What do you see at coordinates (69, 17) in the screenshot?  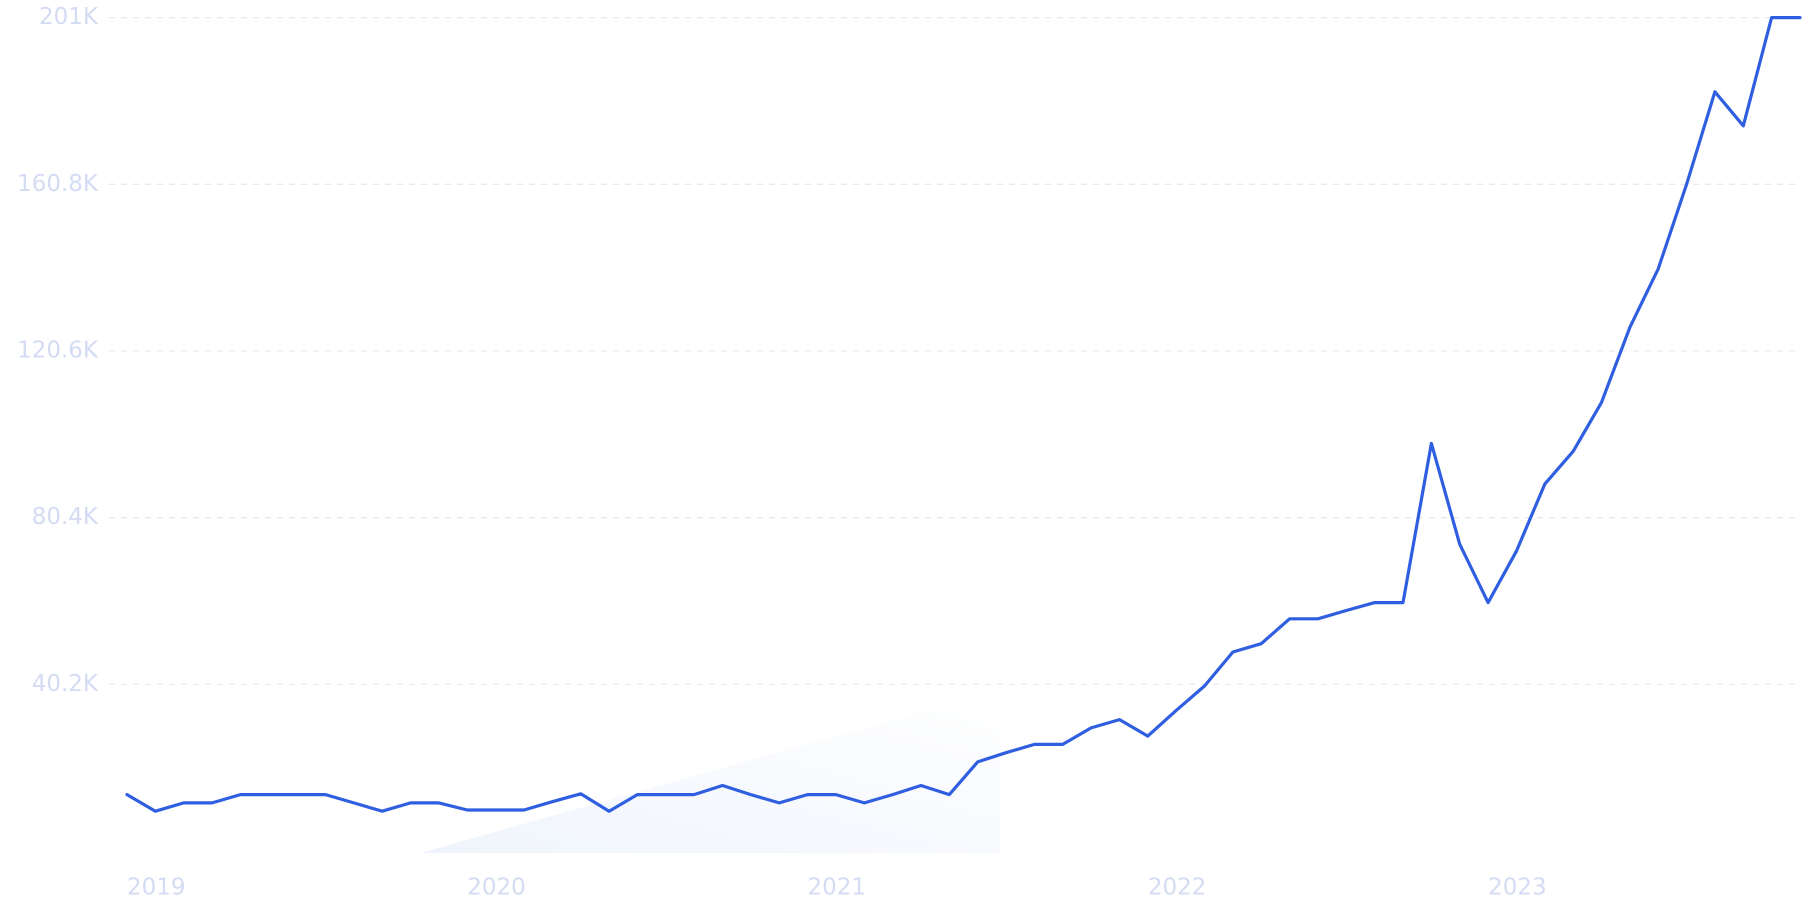 I see `y-tick-label: 201K` at bounding box center [69, 17].